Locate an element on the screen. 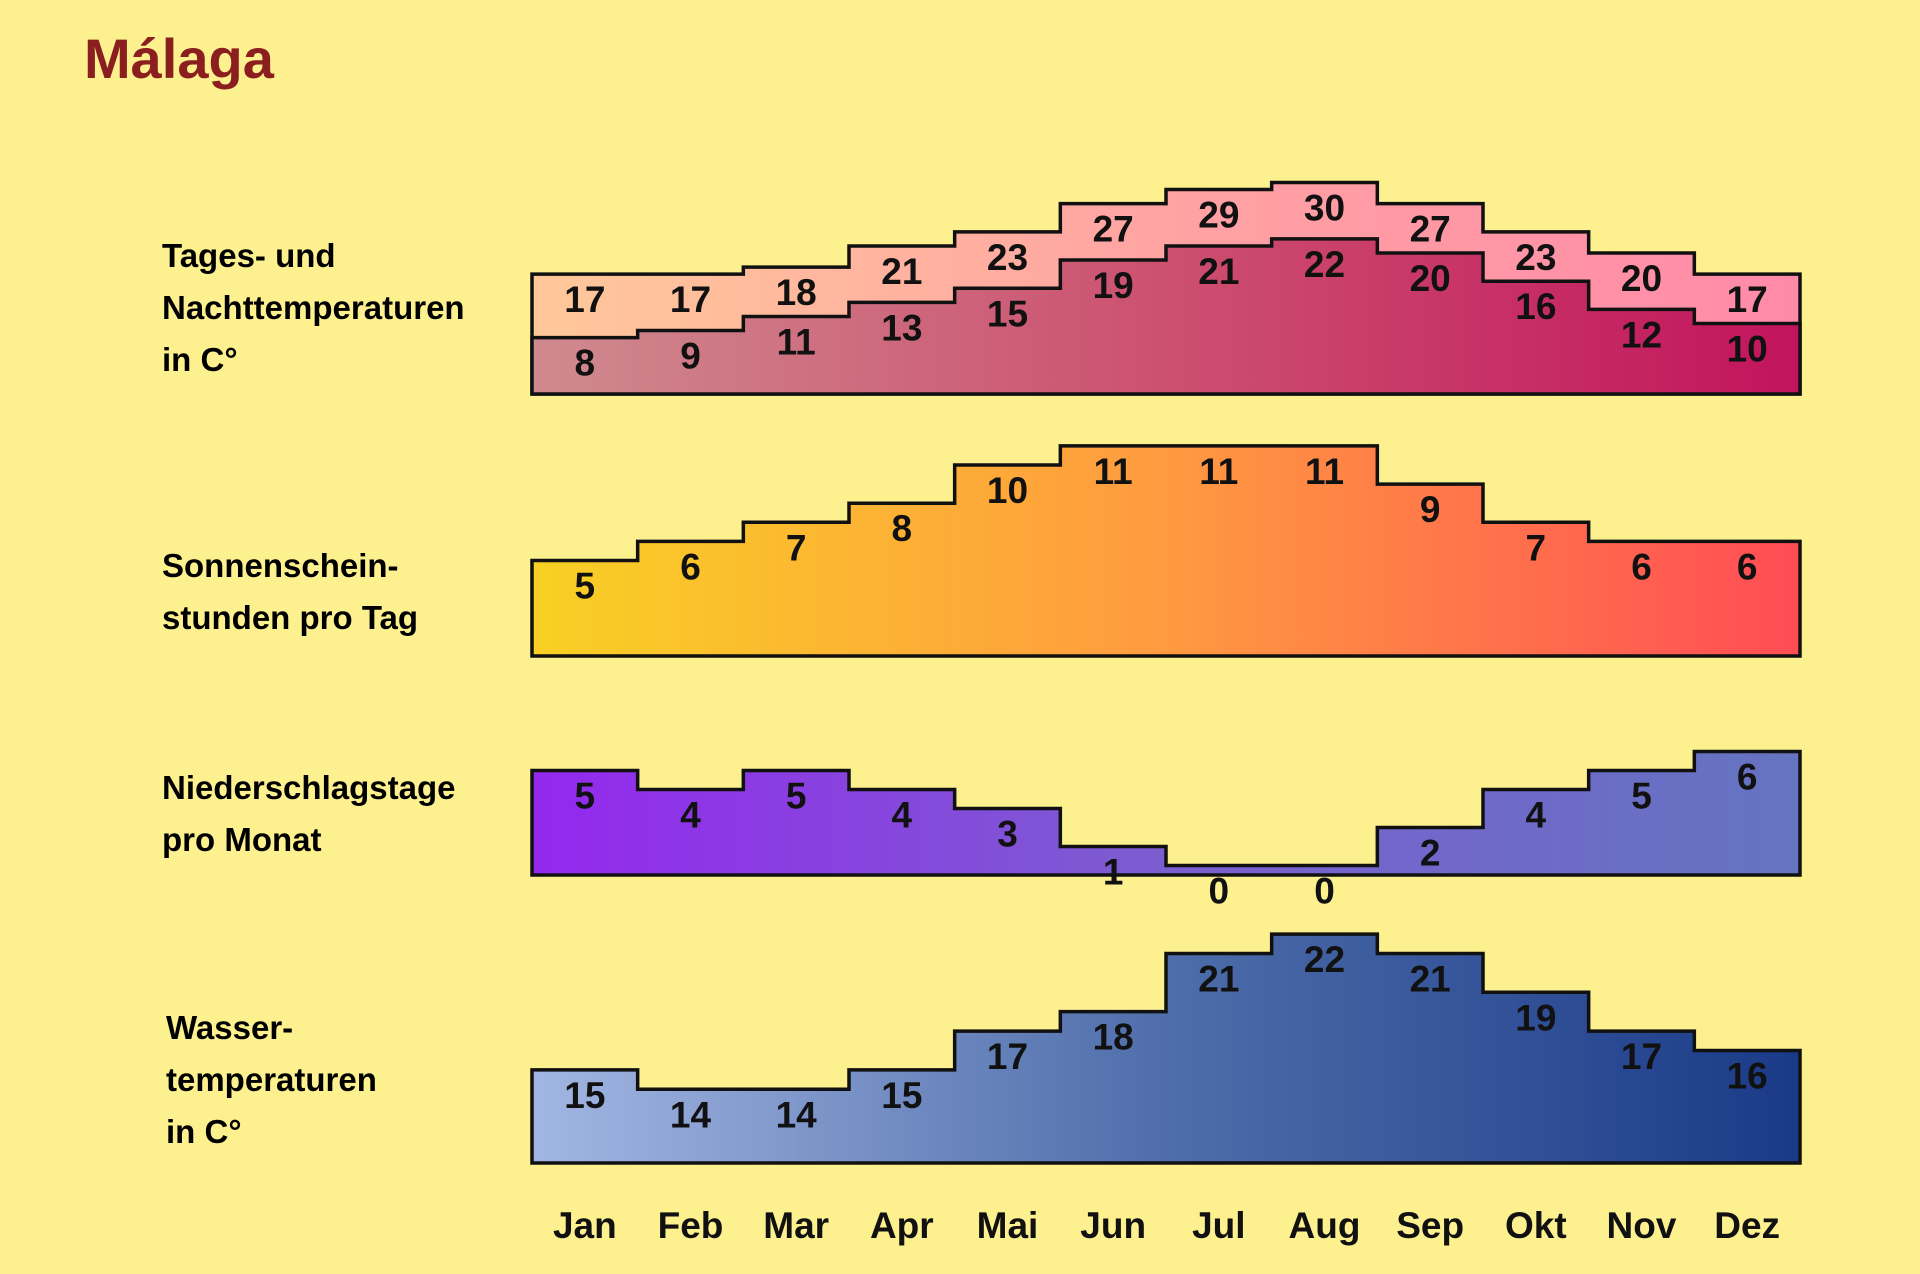 This screenshot has height=1274, width=1920. temp-value-label: 9 is located at coordinates (690, 356).